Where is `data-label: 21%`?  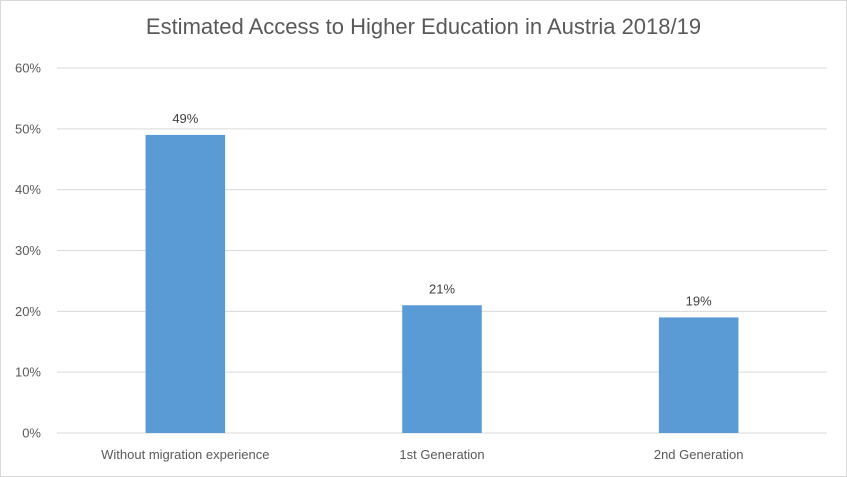
data-label: 21% is located at coordinates (442, 288).